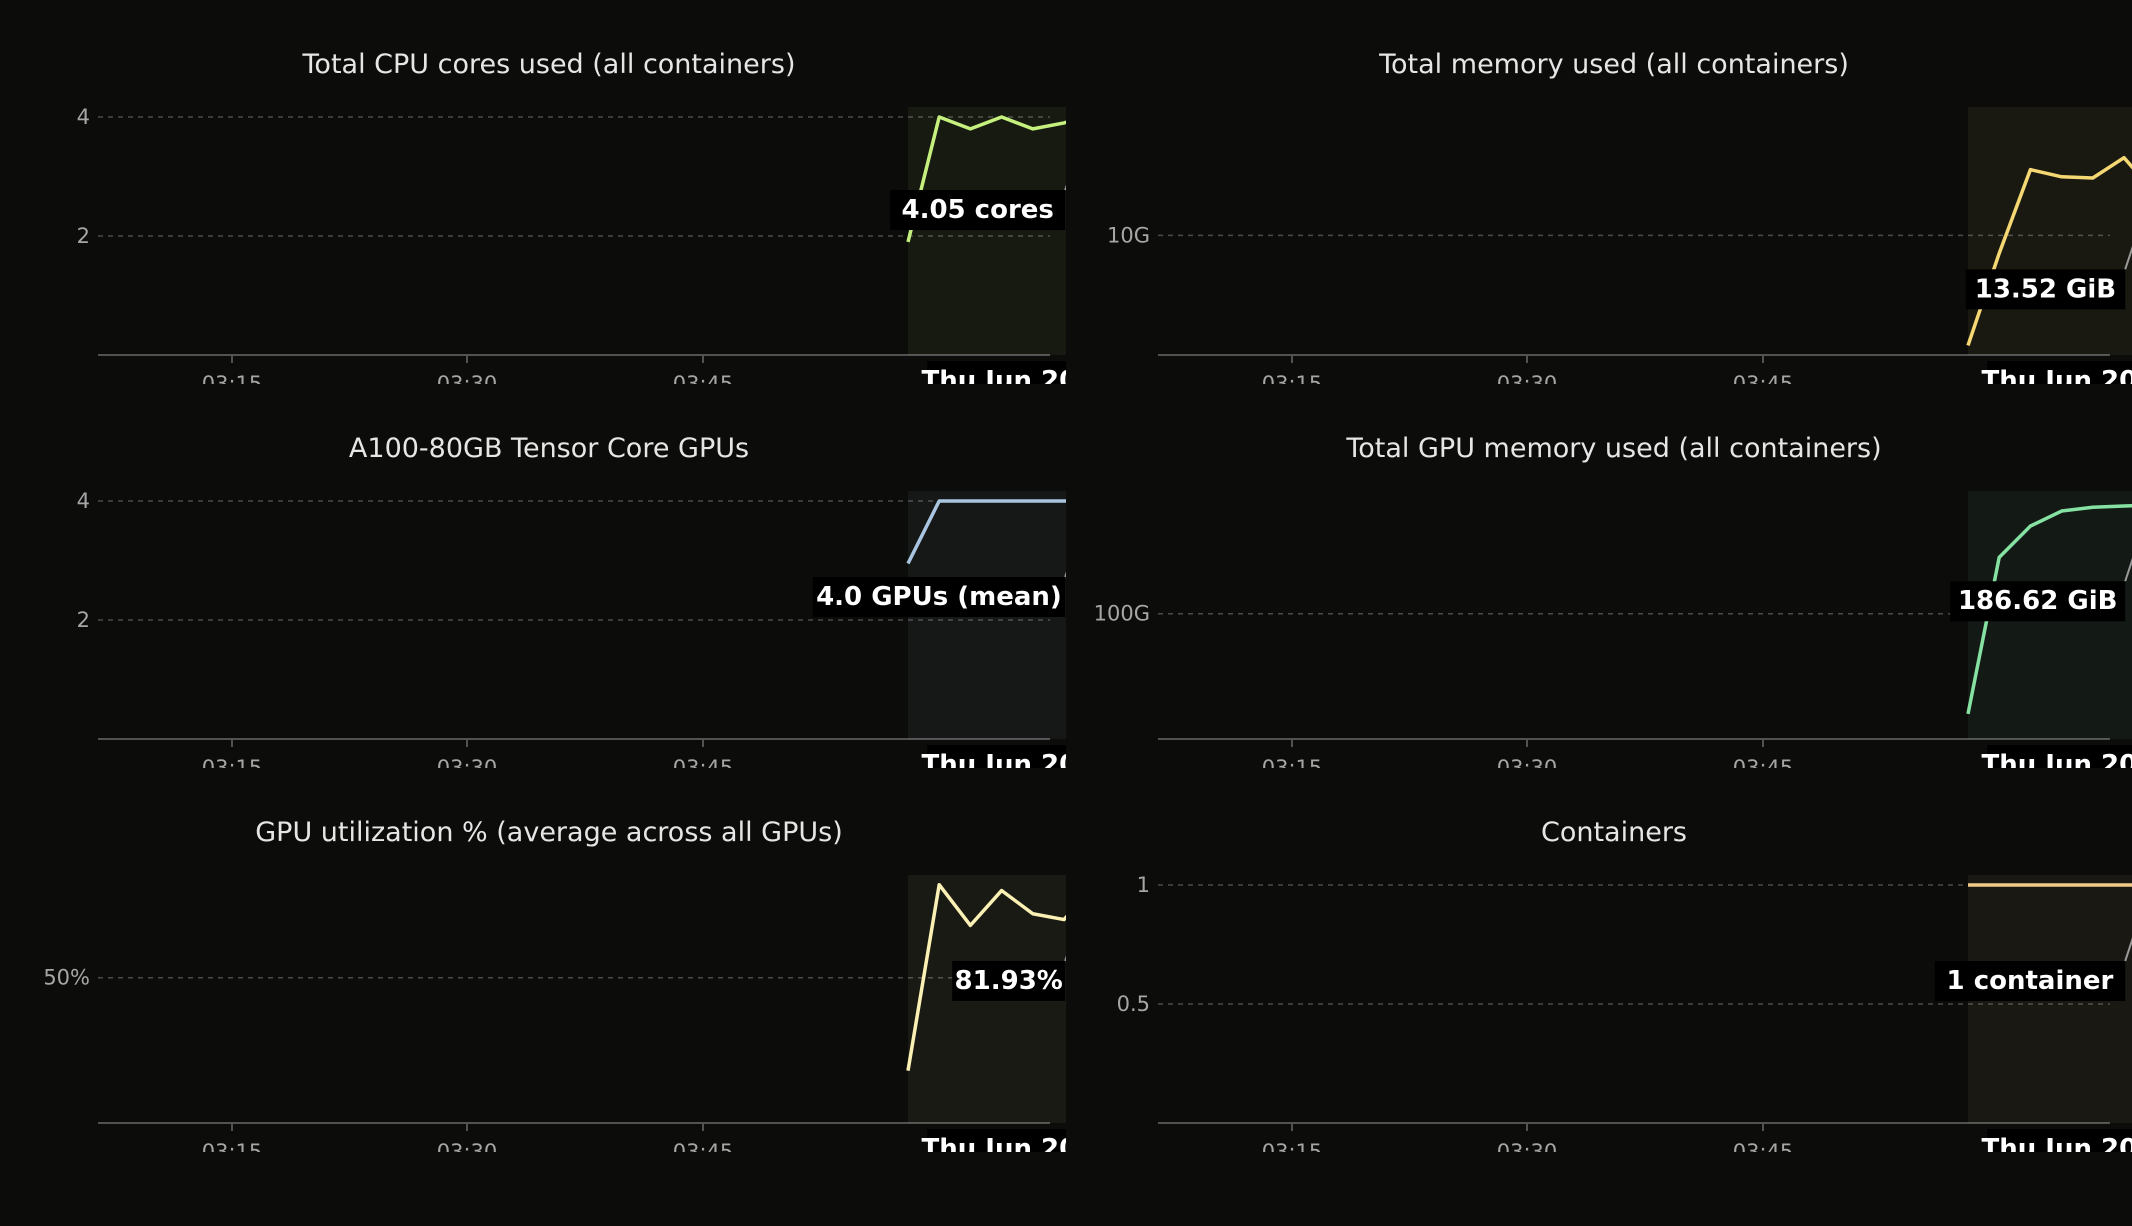  What do you see at coordinates (1614, 832) in the screenshot?
I see `chart-title: Containers` at bounding box center [1614, 832].